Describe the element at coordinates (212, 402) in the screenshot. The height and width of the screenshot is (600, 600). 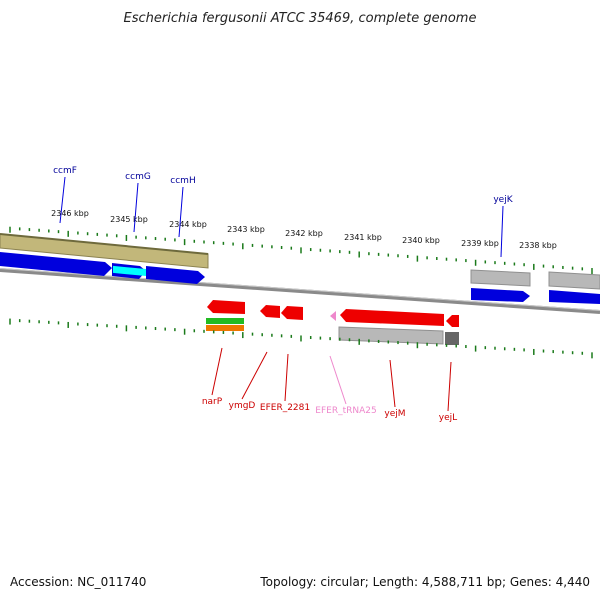
I see `gene-label-narP: narP` at that location.